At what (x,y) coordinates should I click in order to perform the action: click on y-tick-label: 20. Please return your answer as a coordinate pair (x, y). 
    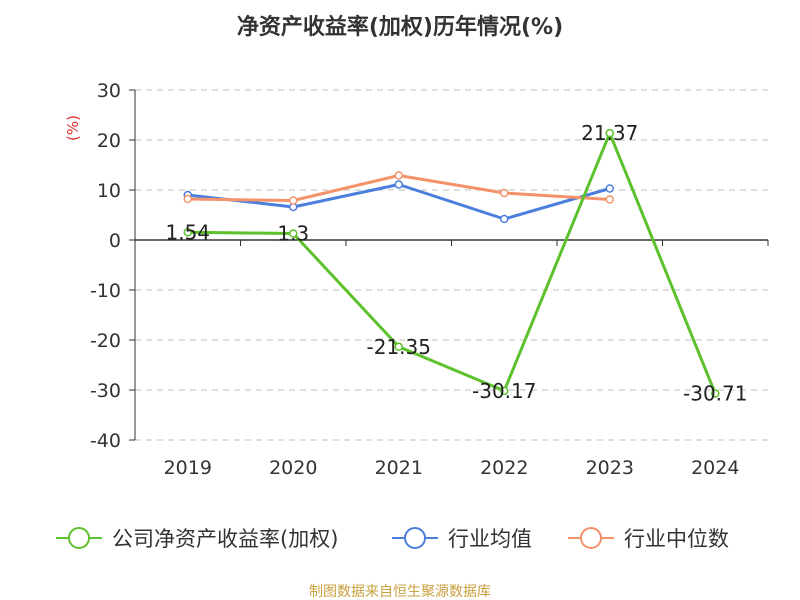
    Looking at the image, I should click on (109, 141).